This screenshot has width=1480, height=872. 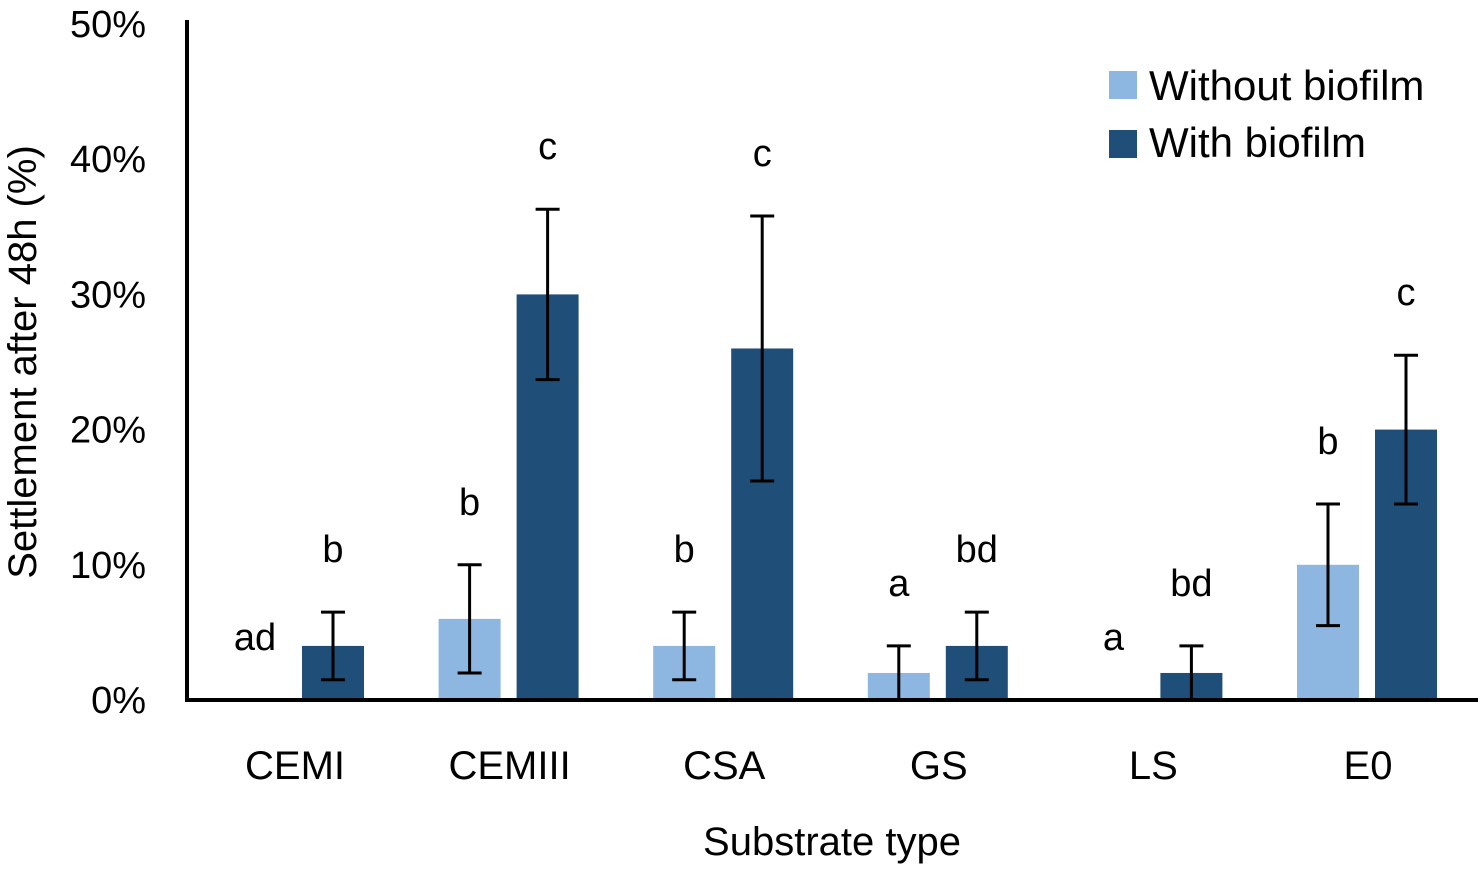 I want to click on x-tick-label: CEMI, so click(x=295, y=766).